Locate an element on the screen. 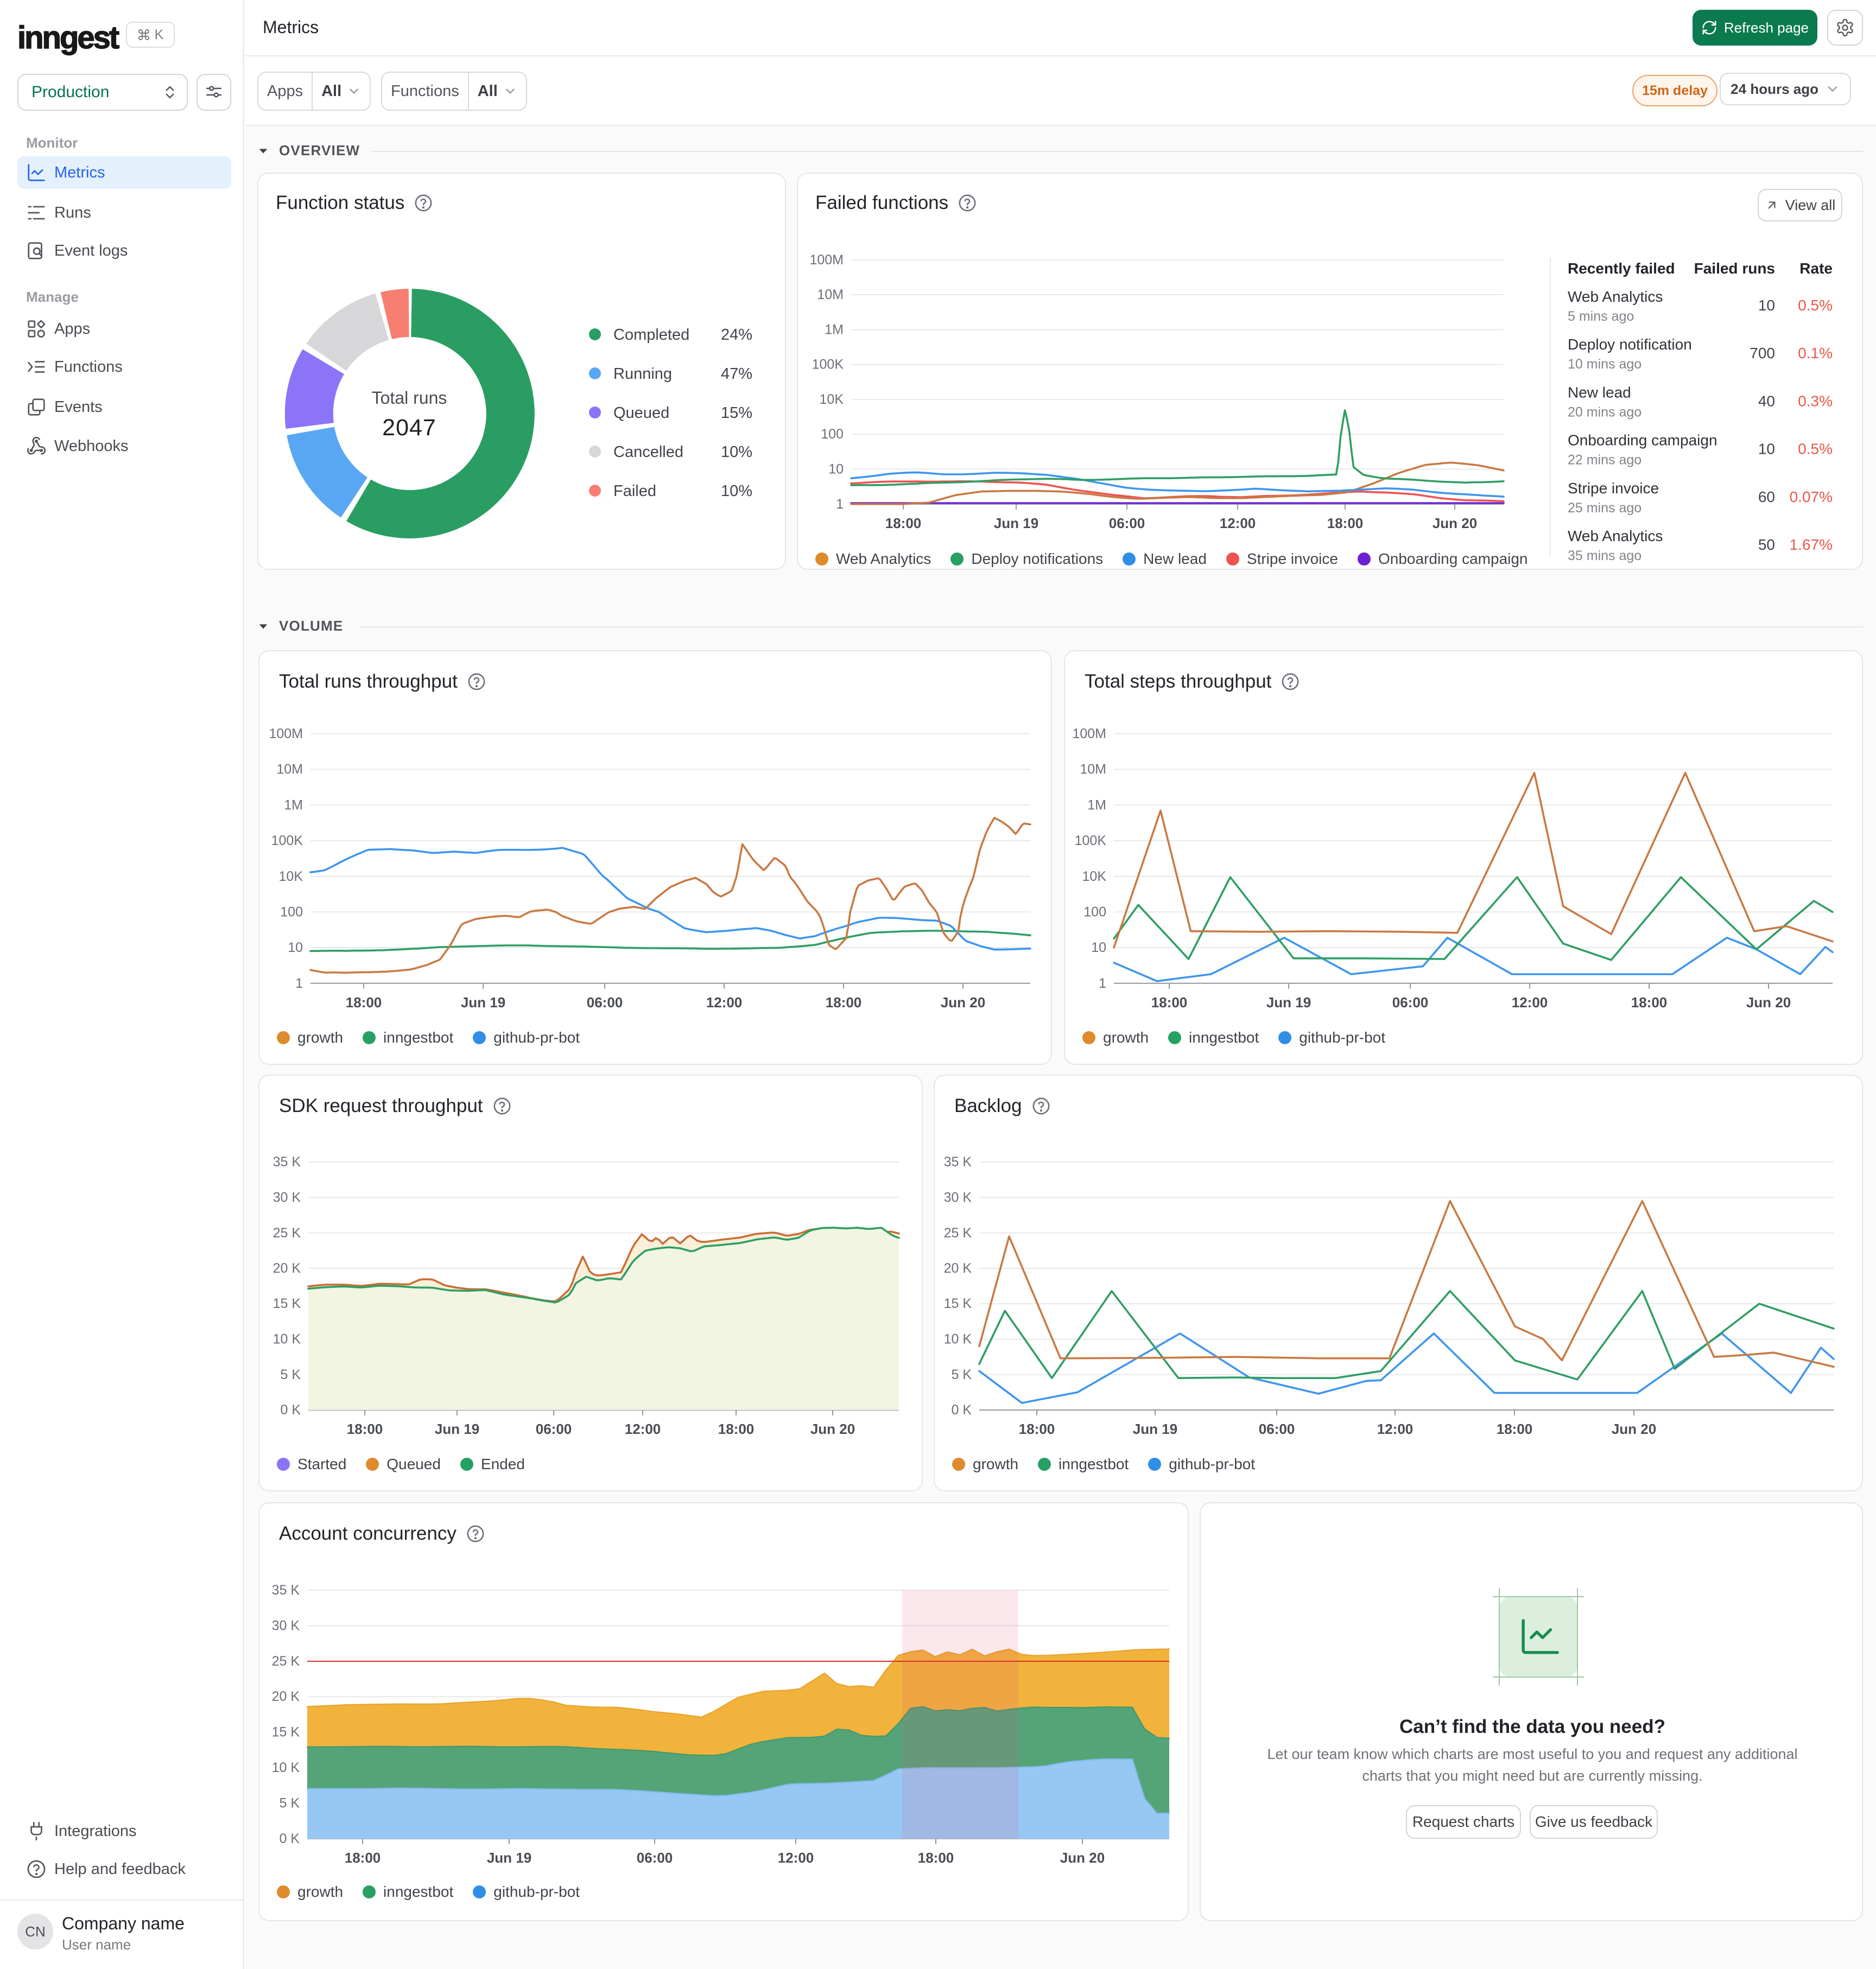  svg-text: 10 mins ago is located at coordinates (1605, 364).